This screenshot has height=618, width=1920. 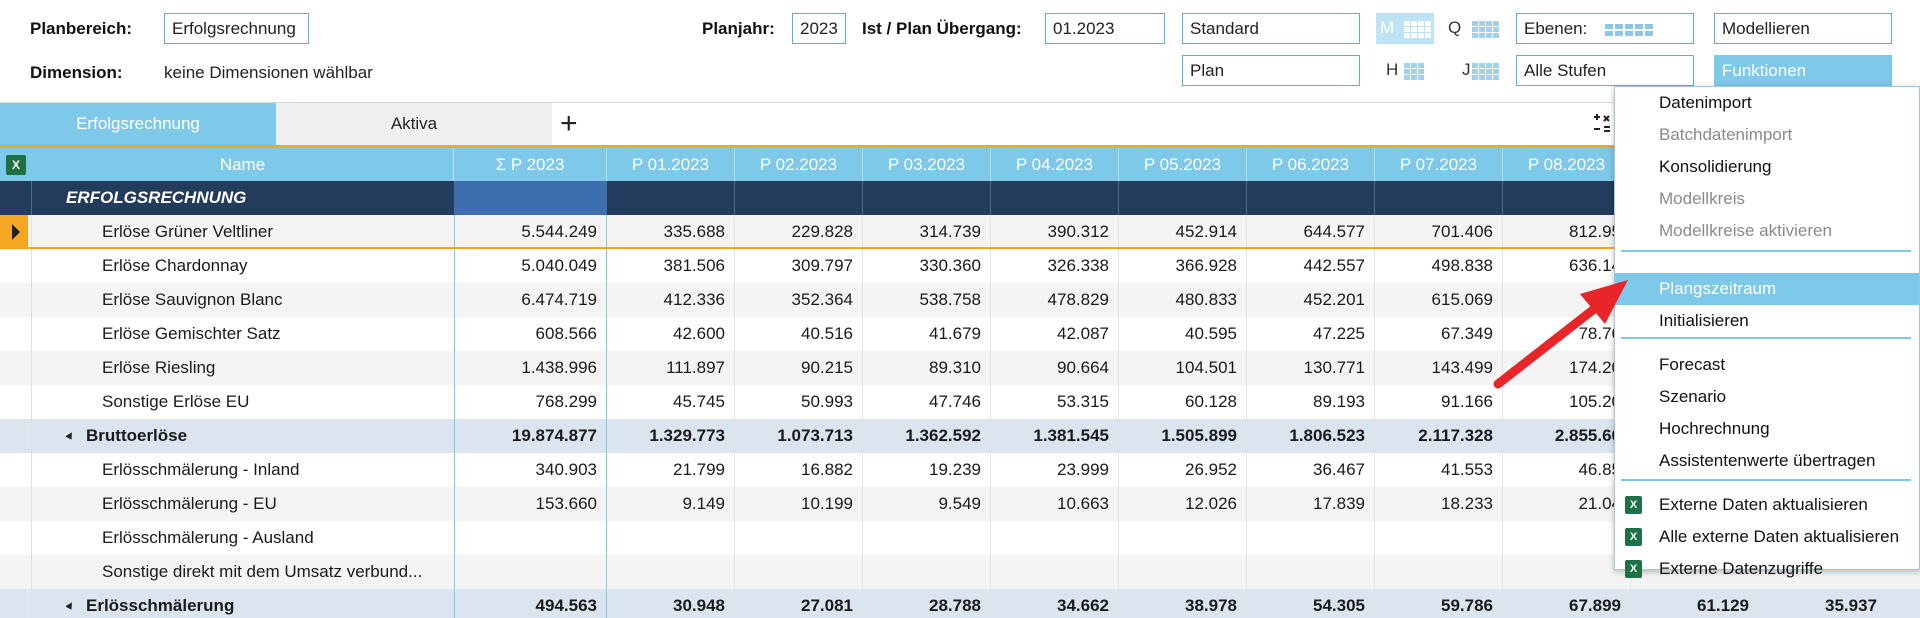 I want to click on value-cell: 67.899, so click(x=1567, y=603).